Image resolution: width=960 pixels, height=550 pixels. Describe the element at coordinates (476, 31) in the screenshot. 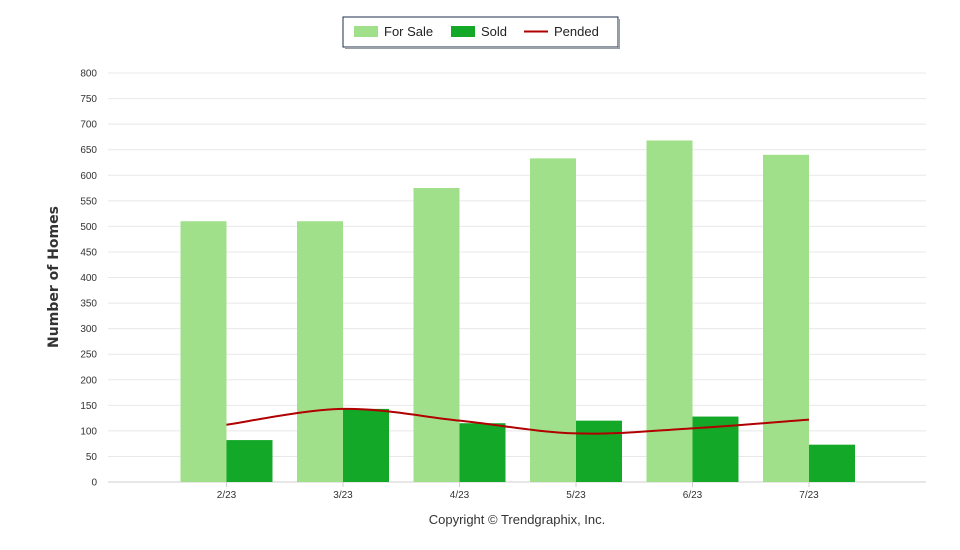

I see `legend-items: For Sale Sold Pended` at that location.